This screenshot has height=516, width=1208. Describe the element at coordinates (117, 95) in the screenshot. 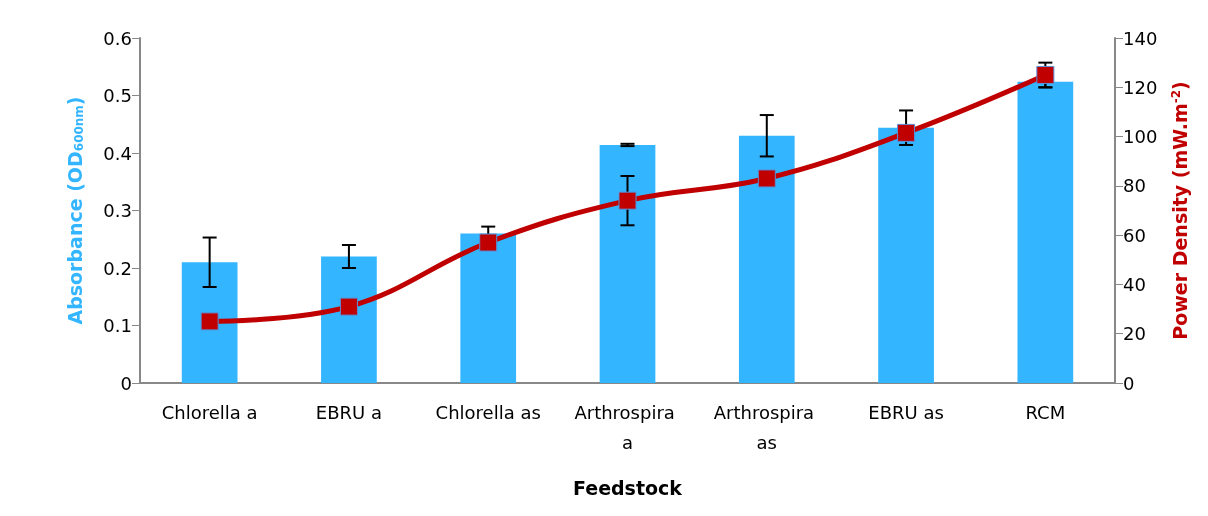

I see `y-tick-label: 0.5` at that location.